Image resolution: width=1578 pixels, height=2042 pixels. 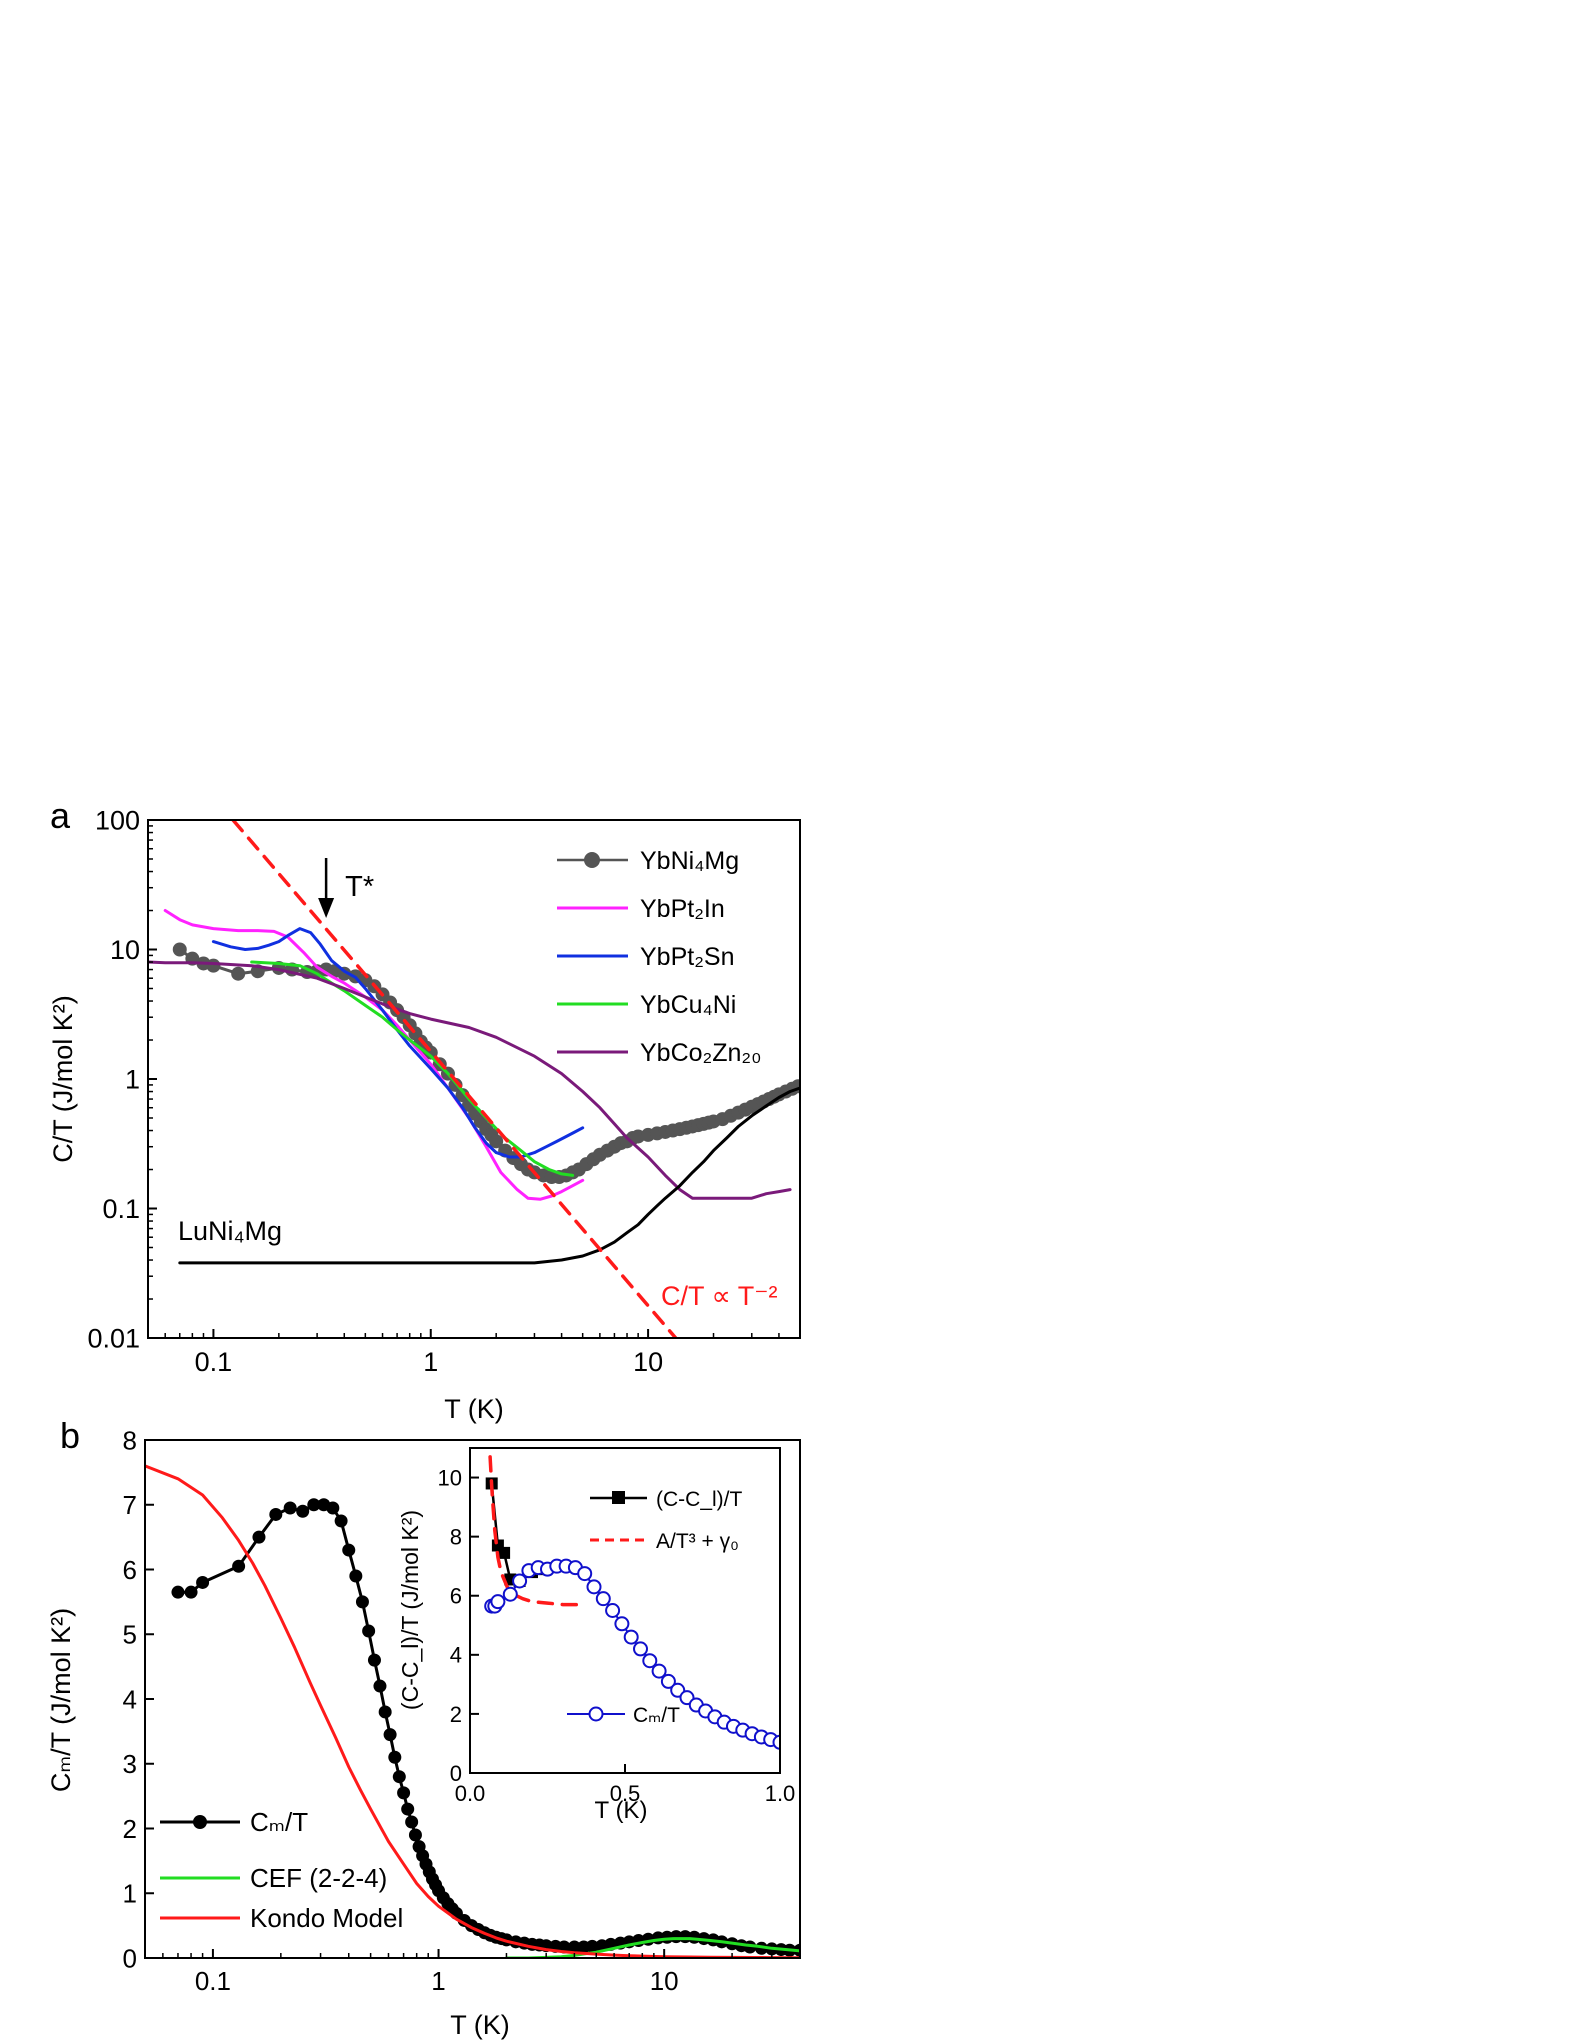 I want to click on inset-ylabel: (C-C_l)/T (J/mol K²), so click(x=410, y=1610).